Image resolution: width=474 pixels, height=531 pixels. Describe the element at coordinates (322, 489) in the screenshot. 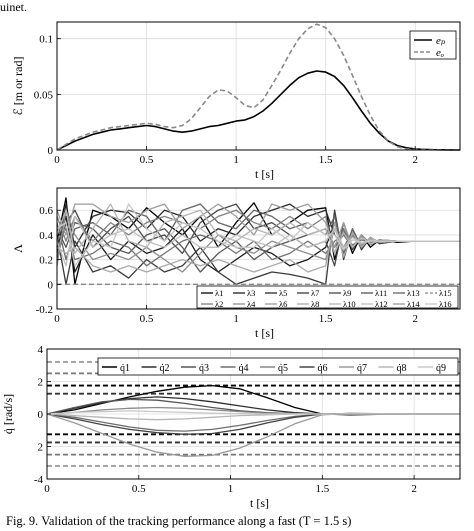

I see `x-tick-label-3-3: 1.5` at that location.